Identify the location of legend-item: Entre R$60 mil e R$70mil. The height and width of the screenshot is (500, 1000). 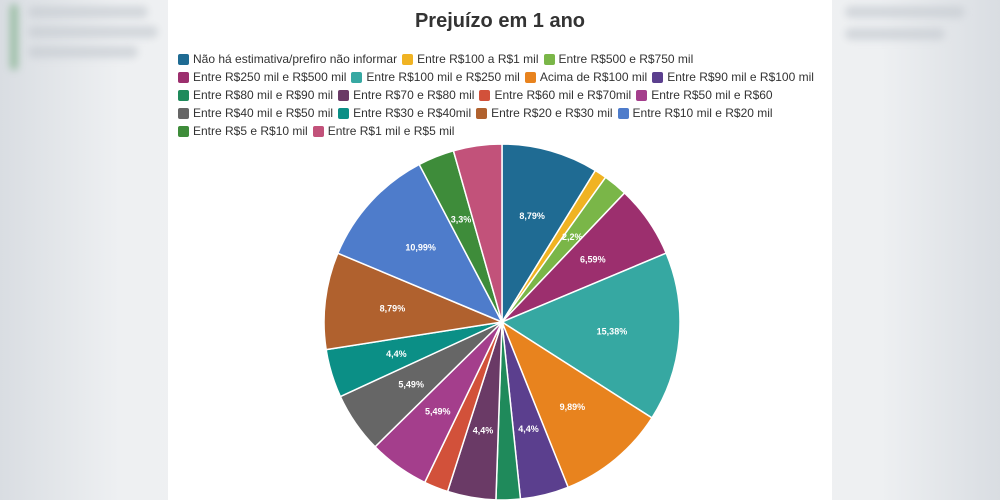
(555, 95).